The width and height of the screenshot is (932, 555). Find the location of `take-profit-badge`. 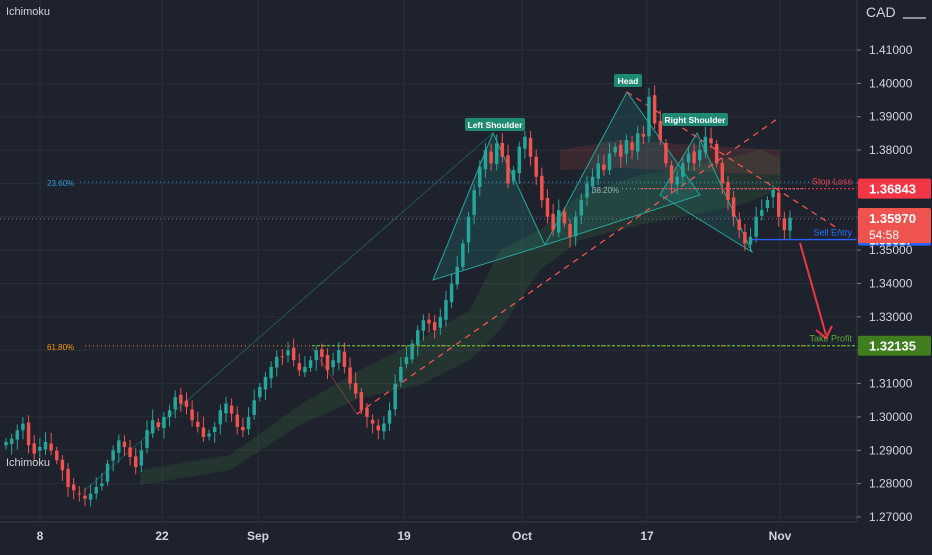

take-profit-badge is located at coordinates (894, 345).